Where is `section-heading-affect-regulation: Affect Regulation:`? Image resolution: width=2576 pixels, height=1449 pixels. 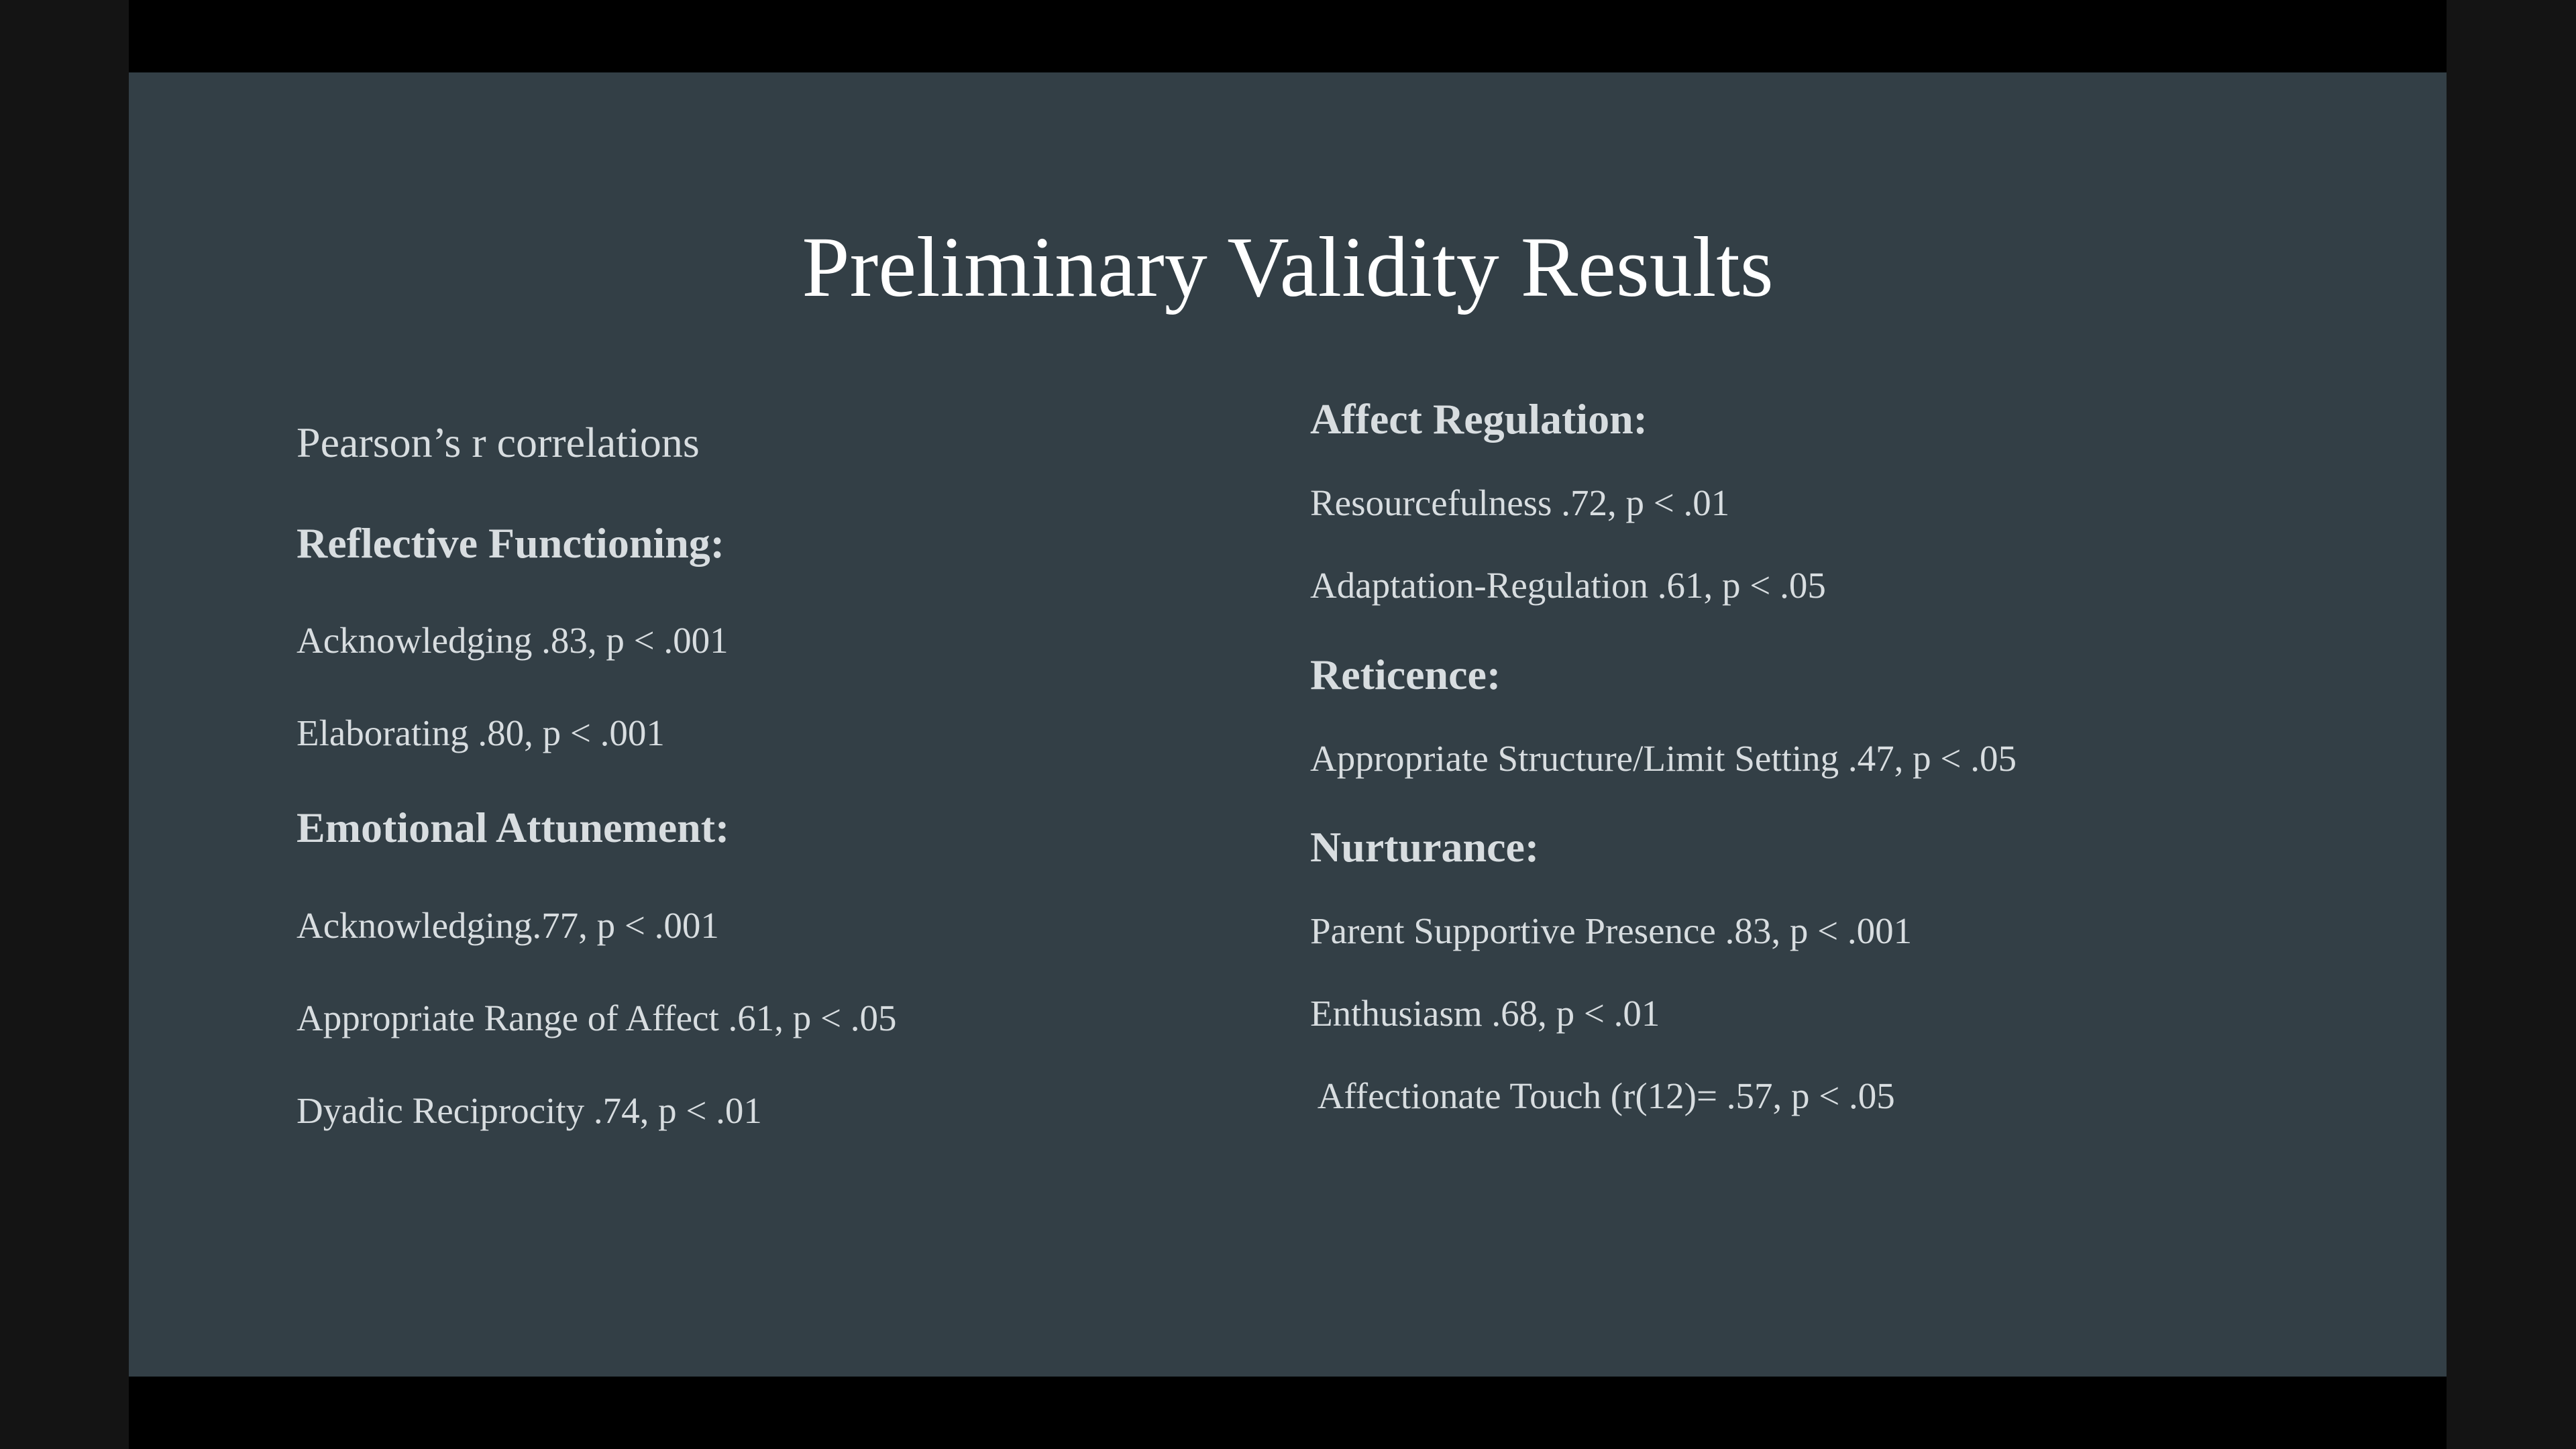
section-heading-affect-regulation: Affect Regulation: is located at coordinates (1479, 419).